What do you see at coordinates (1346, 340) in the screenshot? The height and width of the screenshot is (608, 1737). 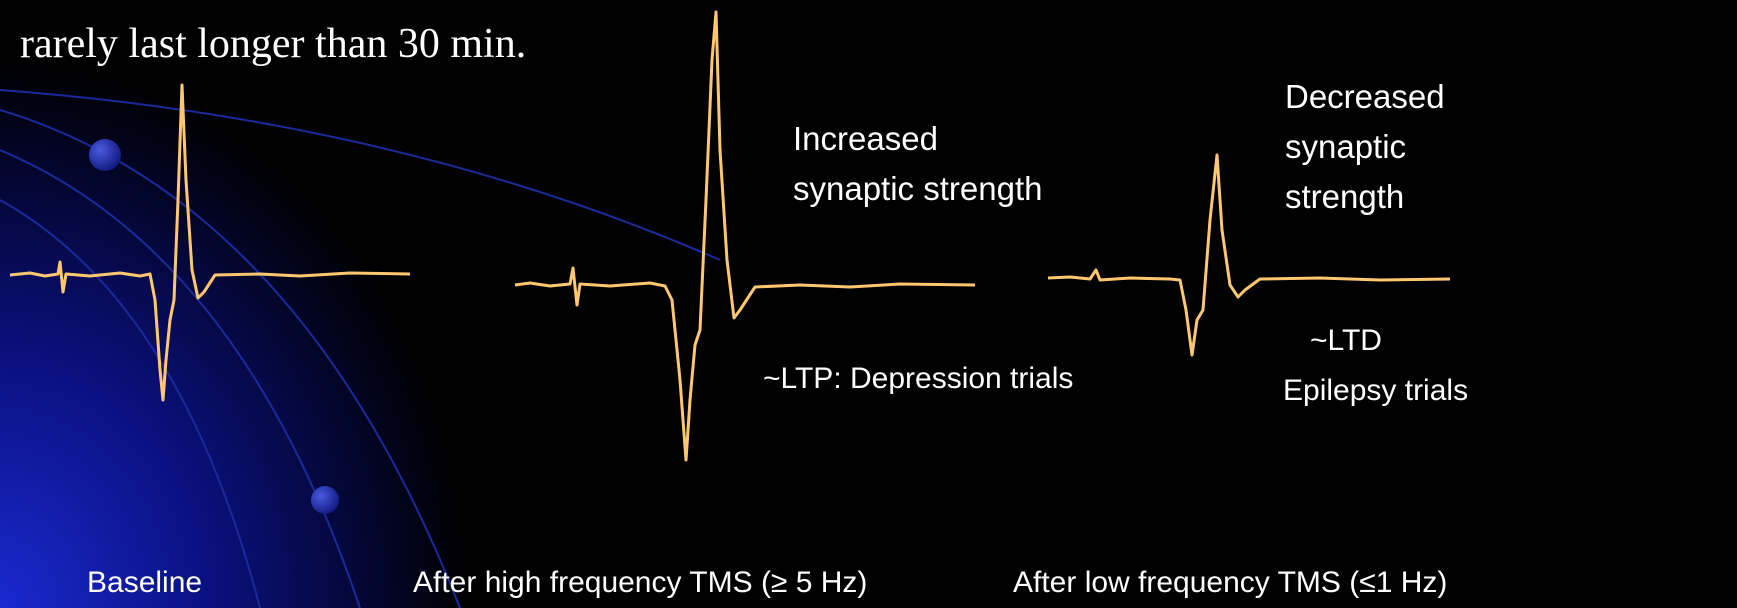 I see `note-text: ~LTD` at bounding box center [1346, 340].